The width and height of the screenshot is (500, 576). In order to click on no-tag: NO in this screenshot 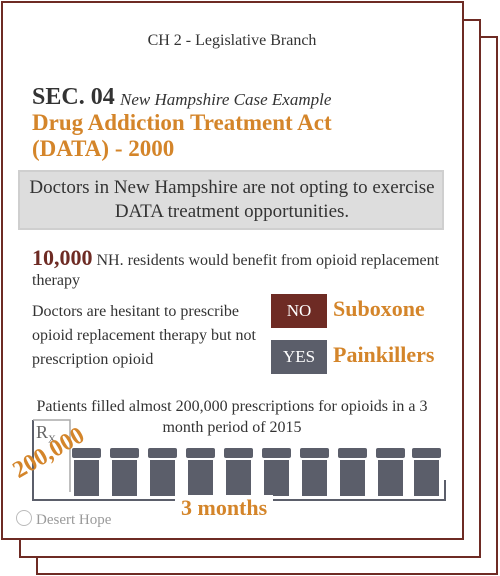, I will do `click(299, 311)`.